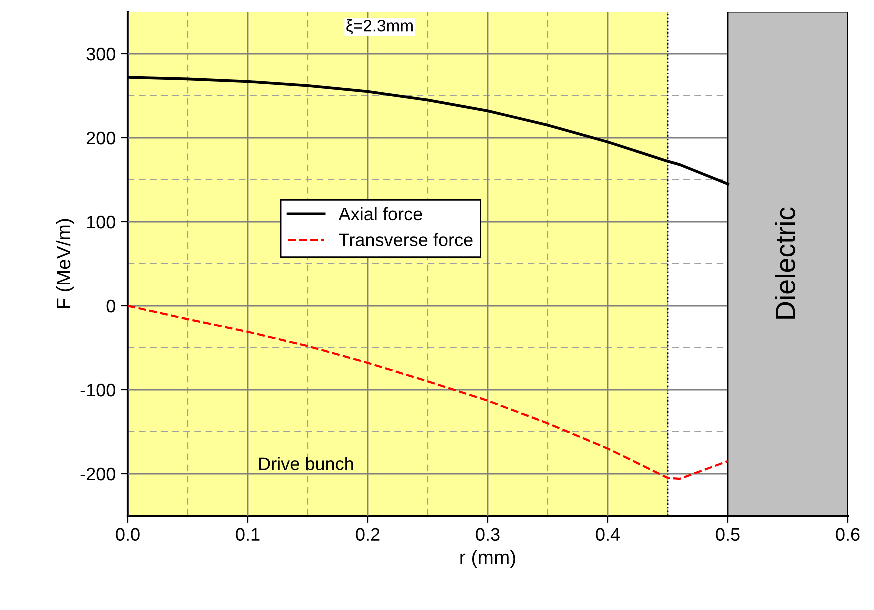 The height and width of the screenshot is (610, 874). Describe the element at coordinates (728, 535) in the screenshot. I see `x-tick-label: 0.5` at that location.